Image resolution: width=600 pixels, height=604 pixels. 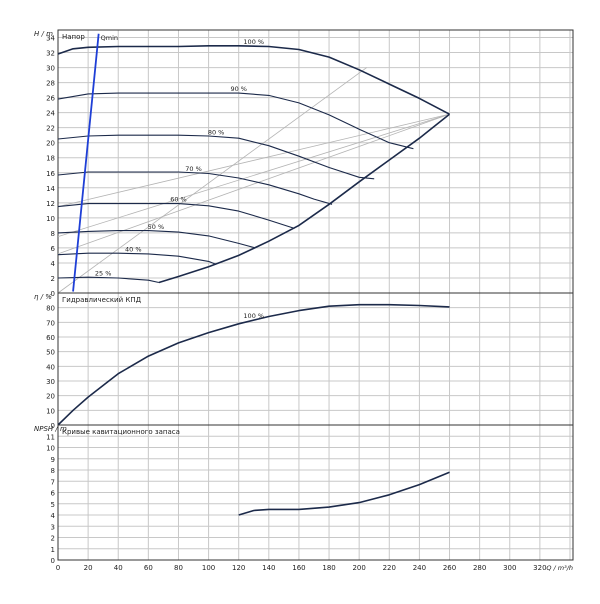 I want to click on series-label: 40 %, so click(x=133, y=250).